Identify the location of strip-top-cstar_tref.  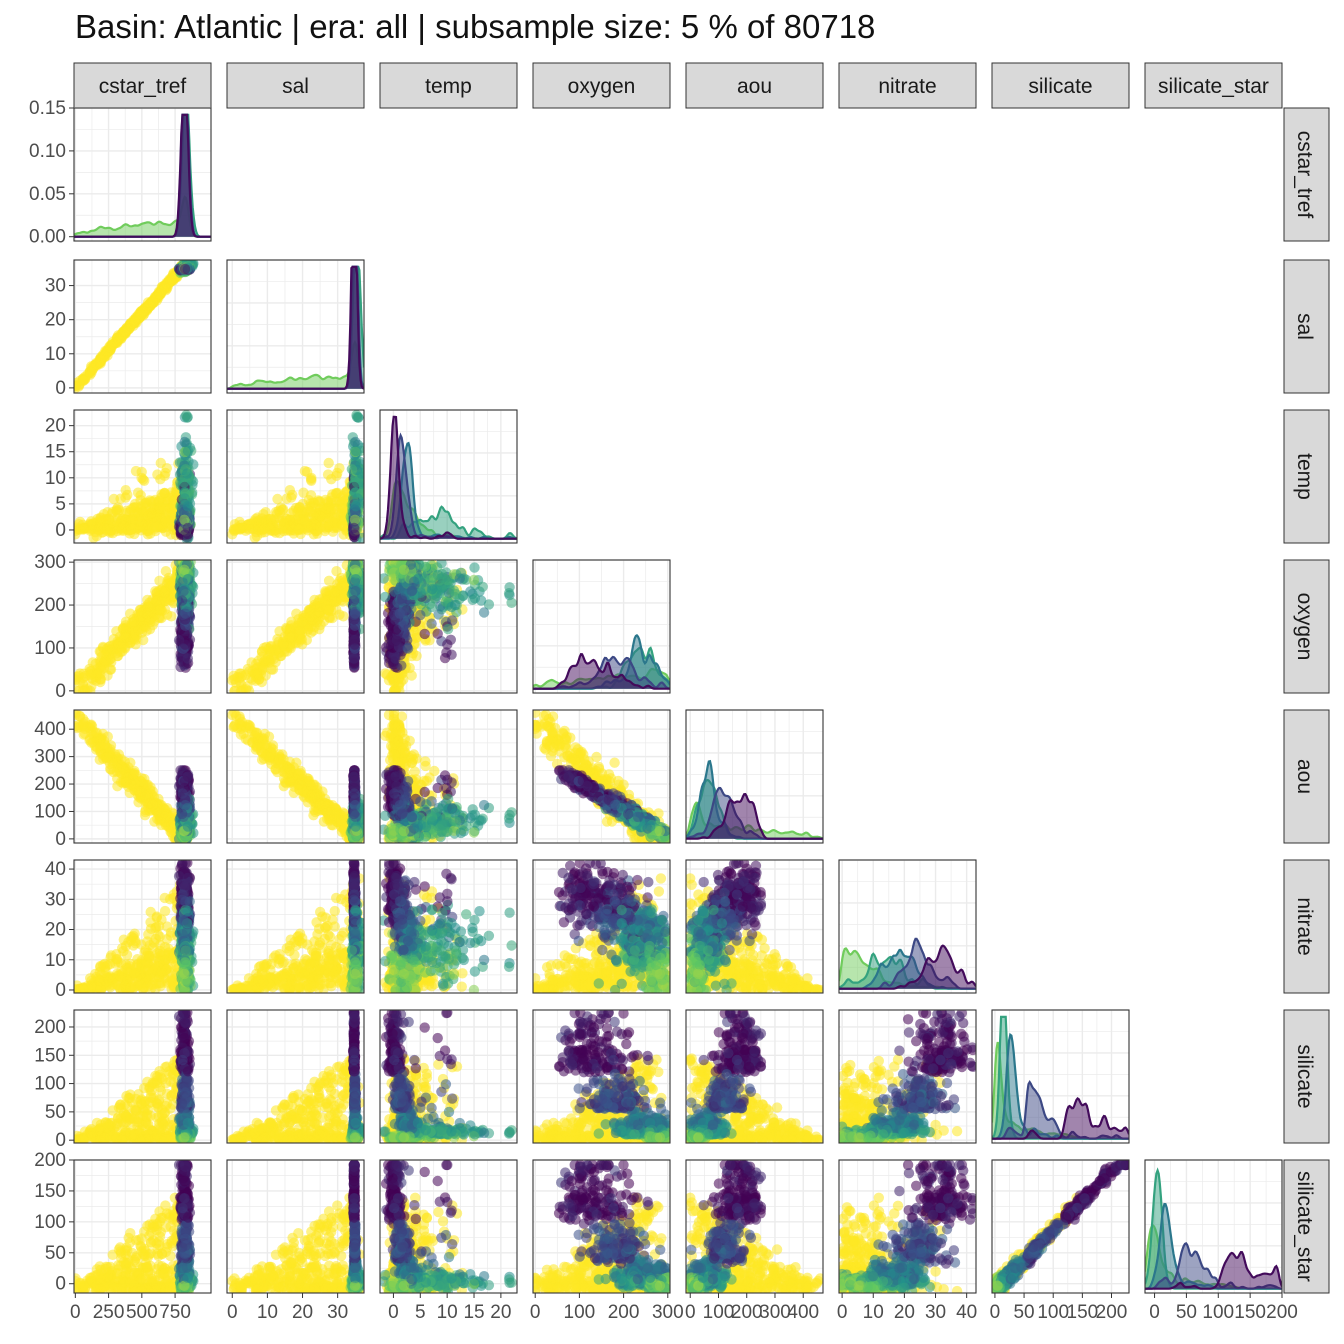
(142, 85).